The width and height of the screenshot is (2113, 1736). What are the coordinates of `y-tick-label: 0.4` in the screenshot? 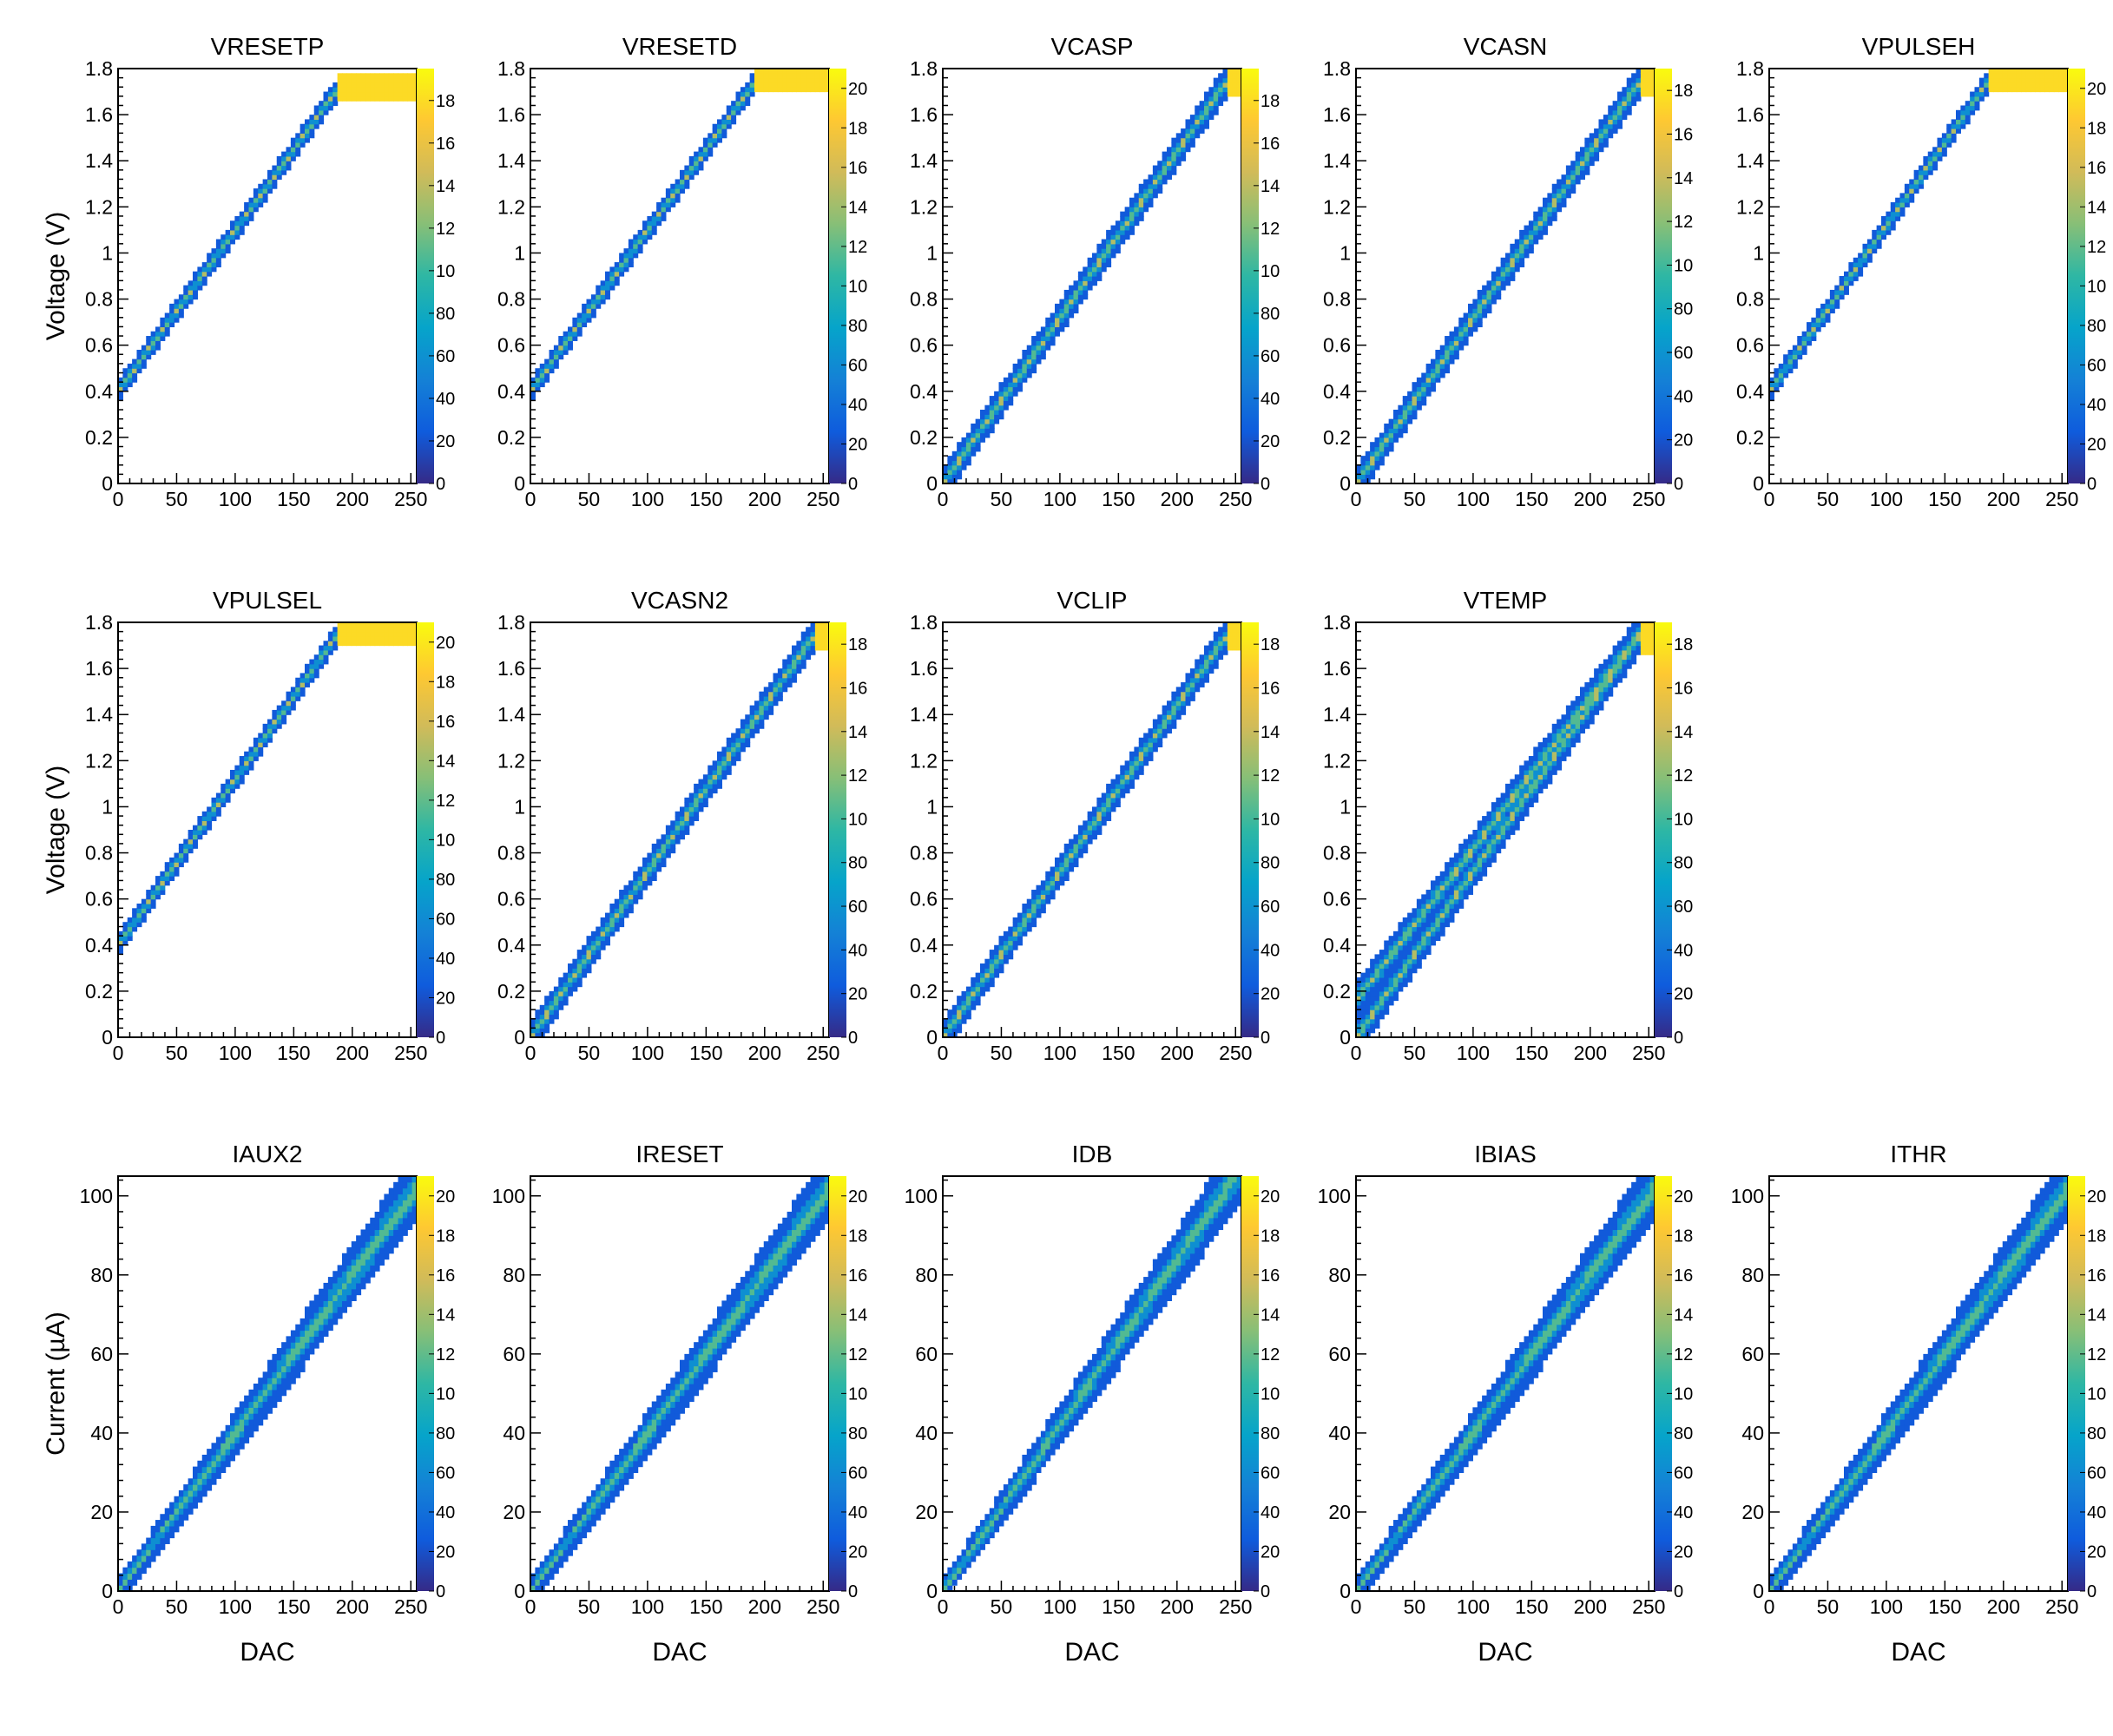 It's located at (99, 391).